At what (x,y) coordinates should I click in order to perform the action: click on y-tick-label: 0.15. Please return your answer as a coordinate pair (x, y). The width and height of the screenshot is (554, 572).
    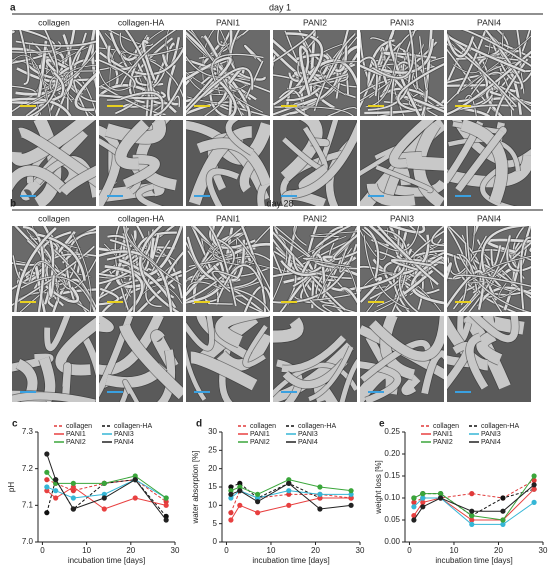
    Looking at the image, I should click on (392, 475).